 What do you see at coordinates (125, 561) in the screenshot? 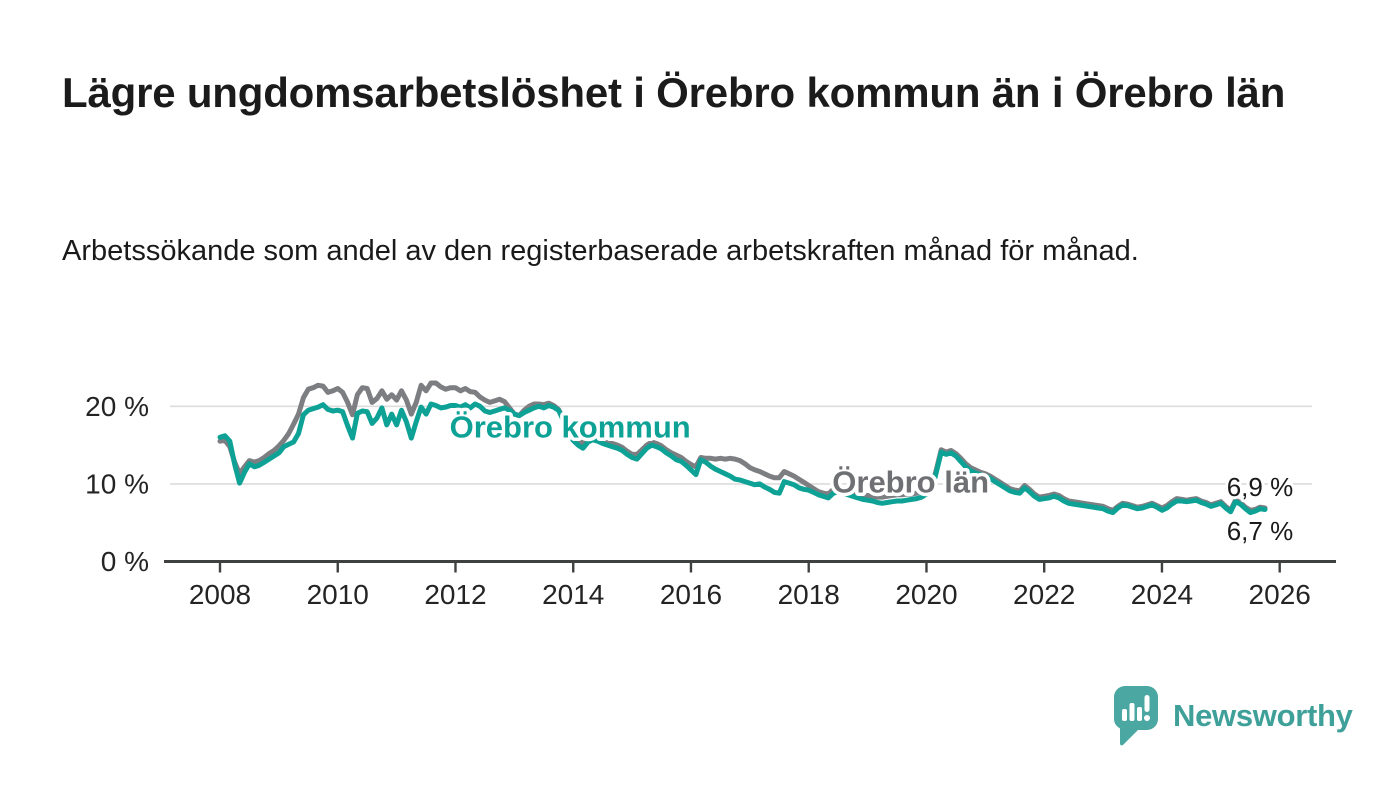
I see `y-tick-label: 0 %` at bounding box center [125, 561].